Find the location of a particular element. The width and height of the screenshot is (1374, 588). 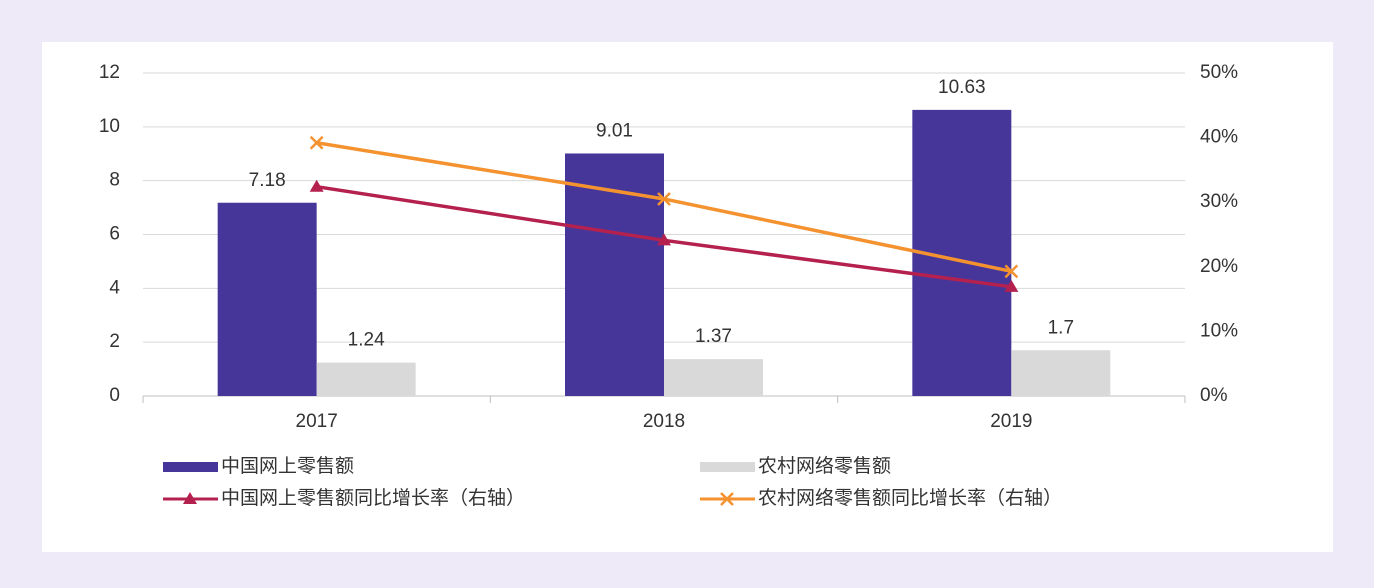

legend-label: 中国网上零售额同比增长率（右轴） is located at coordinates (373, 498).